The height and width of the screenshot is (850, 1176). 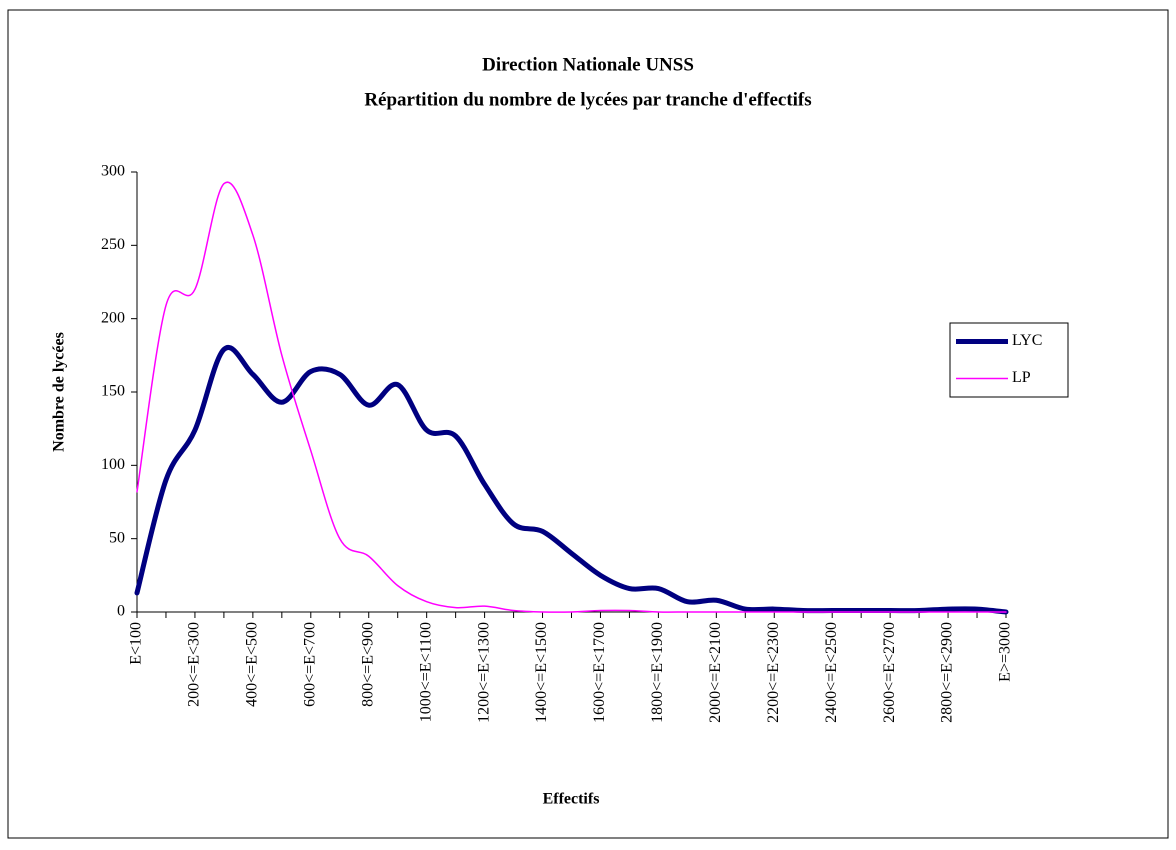 What do you see at coordinates (113, 464) in the screenshot?
I see `y-tick-label: 100` at bounding box center [113, 464].